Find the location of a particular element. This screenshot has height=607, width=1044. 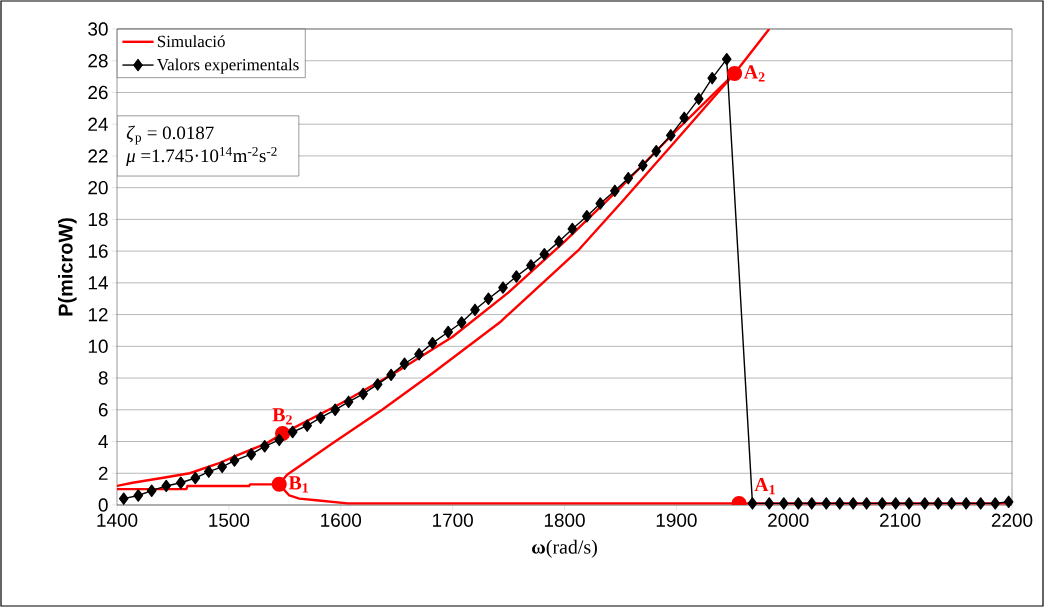

annotation: A$_{2}$ is located at coordinates (754, 73).